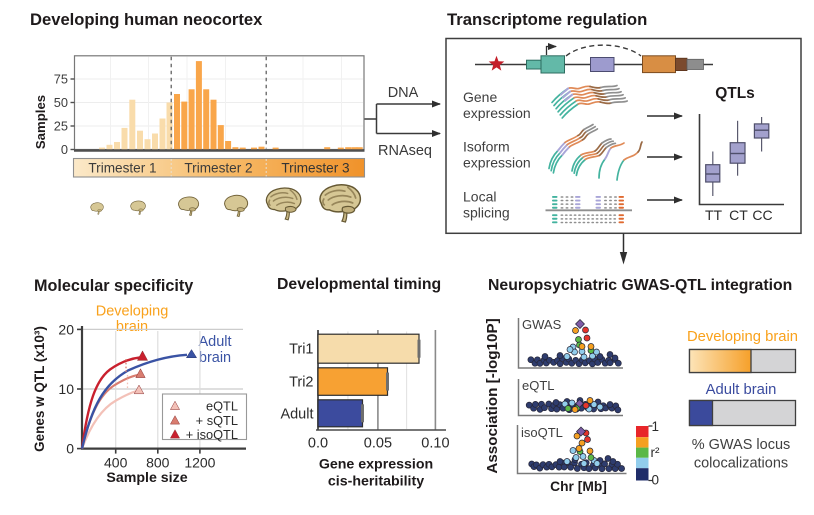 The image size is (814, 515). Describe the element at coordinates (741, 445) in the screenshot. I see `svg-text: % GWAS locus` at that location.